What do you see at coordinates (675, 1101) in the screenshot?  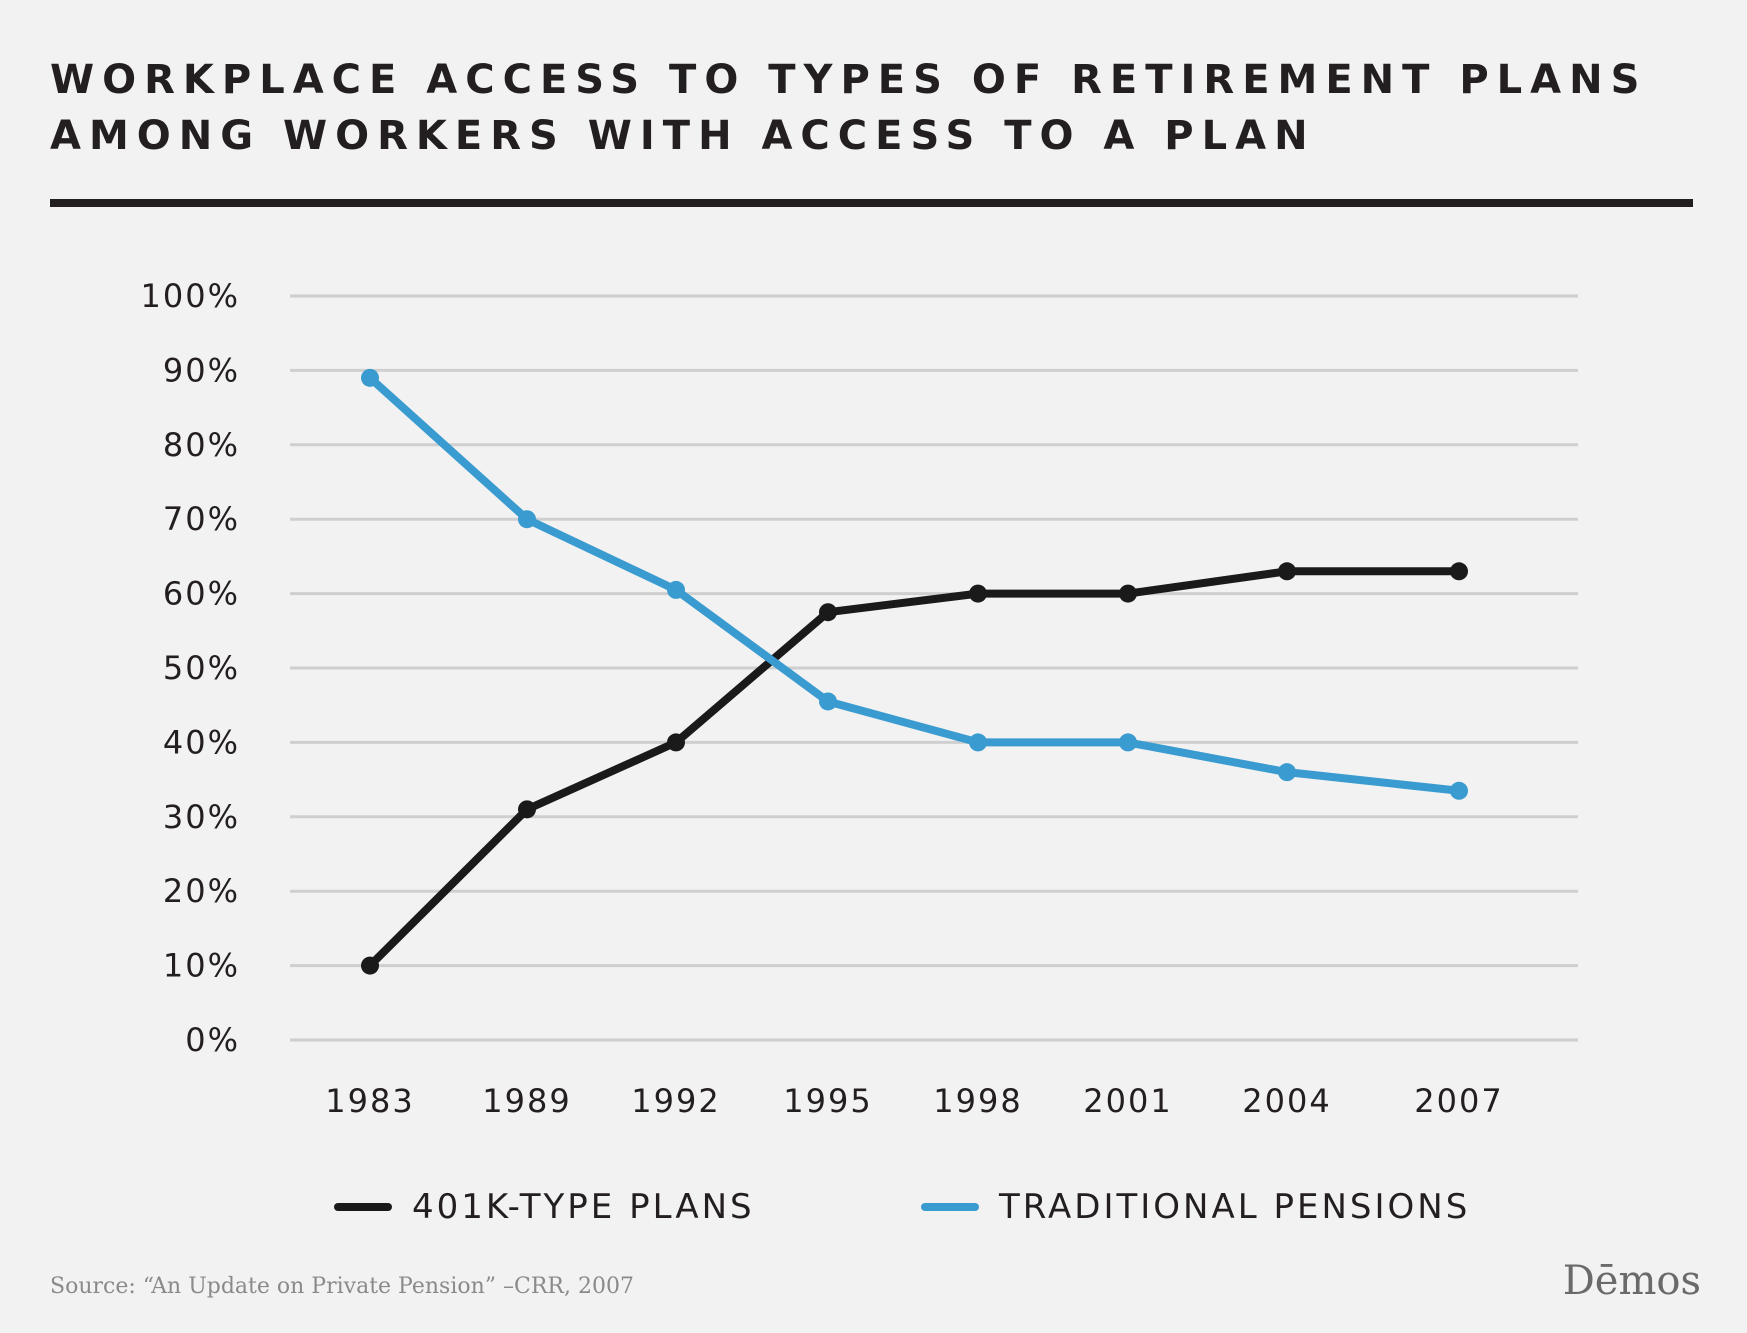 I see `x-tick-1992: 1992` at bounding box center [675, 1101].